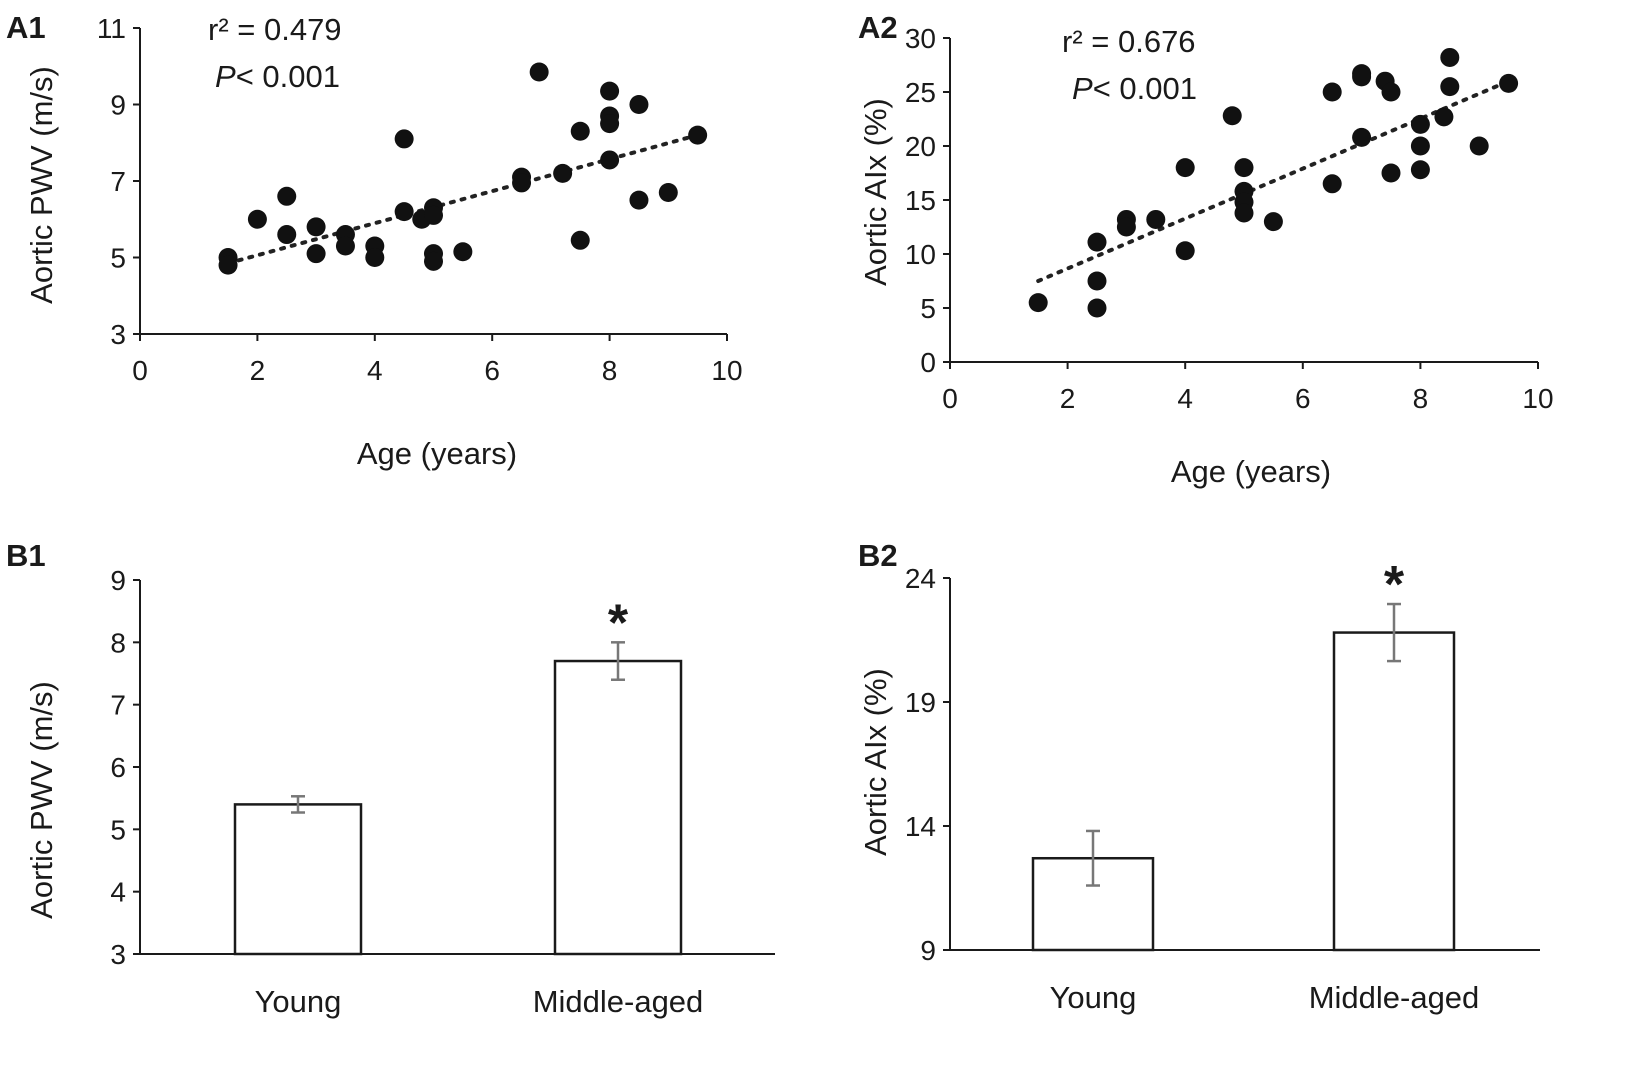 Image resolution: width=1646 pixels, height=1075 pixels. What do you see at coordinates (375, 370) in the screenshot?
I see `a1-x-tick-label: 4` at bounding box center [375, 370].